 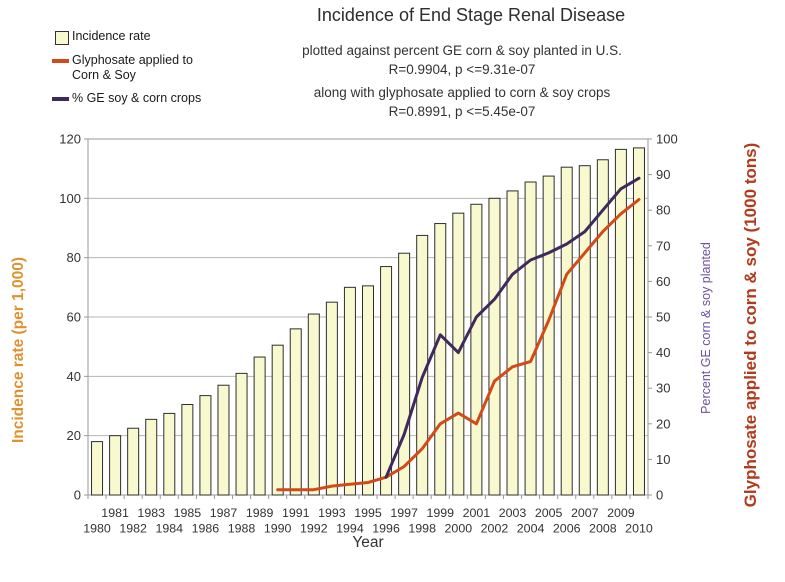 What do you see at coordinates (170, 529) in the screenshot?
I see `year-label: 1984` at bounding box center [170, 529].